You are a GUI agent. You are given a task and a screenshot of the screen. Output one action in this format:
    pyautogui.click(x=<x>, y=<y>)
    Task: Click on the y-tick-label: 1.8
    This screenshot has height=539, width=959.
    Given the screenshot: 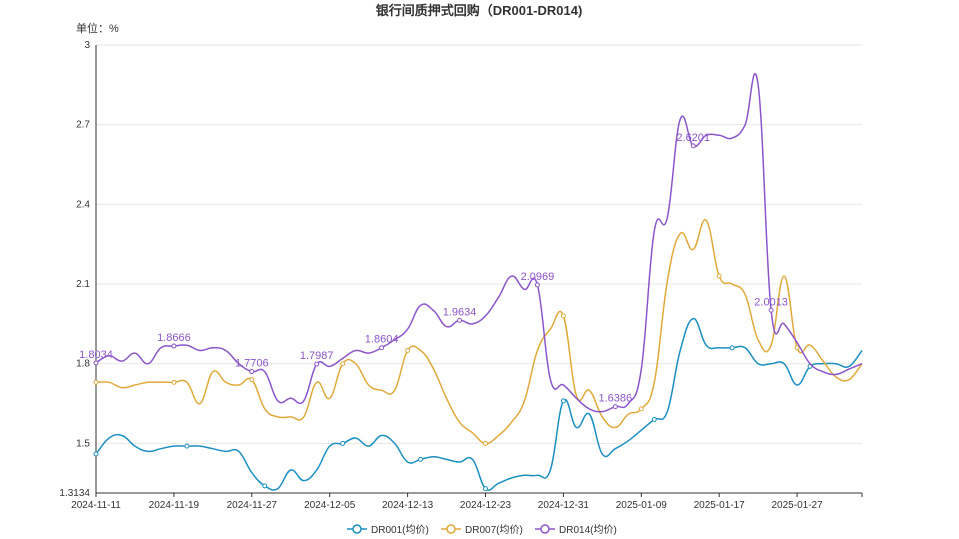 What is the action you would take?
    pyautogui.click(x=83, y=364)
    